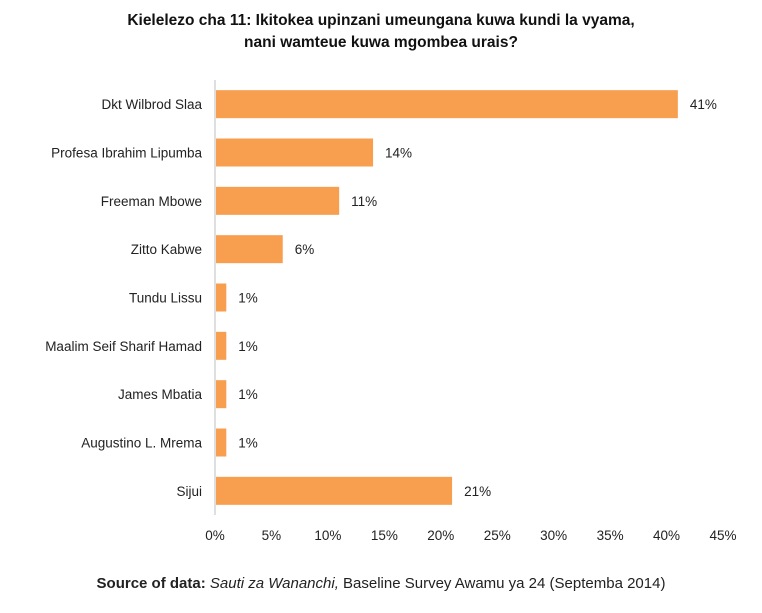 Image resolution: width=762 pixels, height=613 pixels. Describe the element at coordinates (274, 583) in the screenshot. I see `source-name: Sauti za Wananchi,` at that location.